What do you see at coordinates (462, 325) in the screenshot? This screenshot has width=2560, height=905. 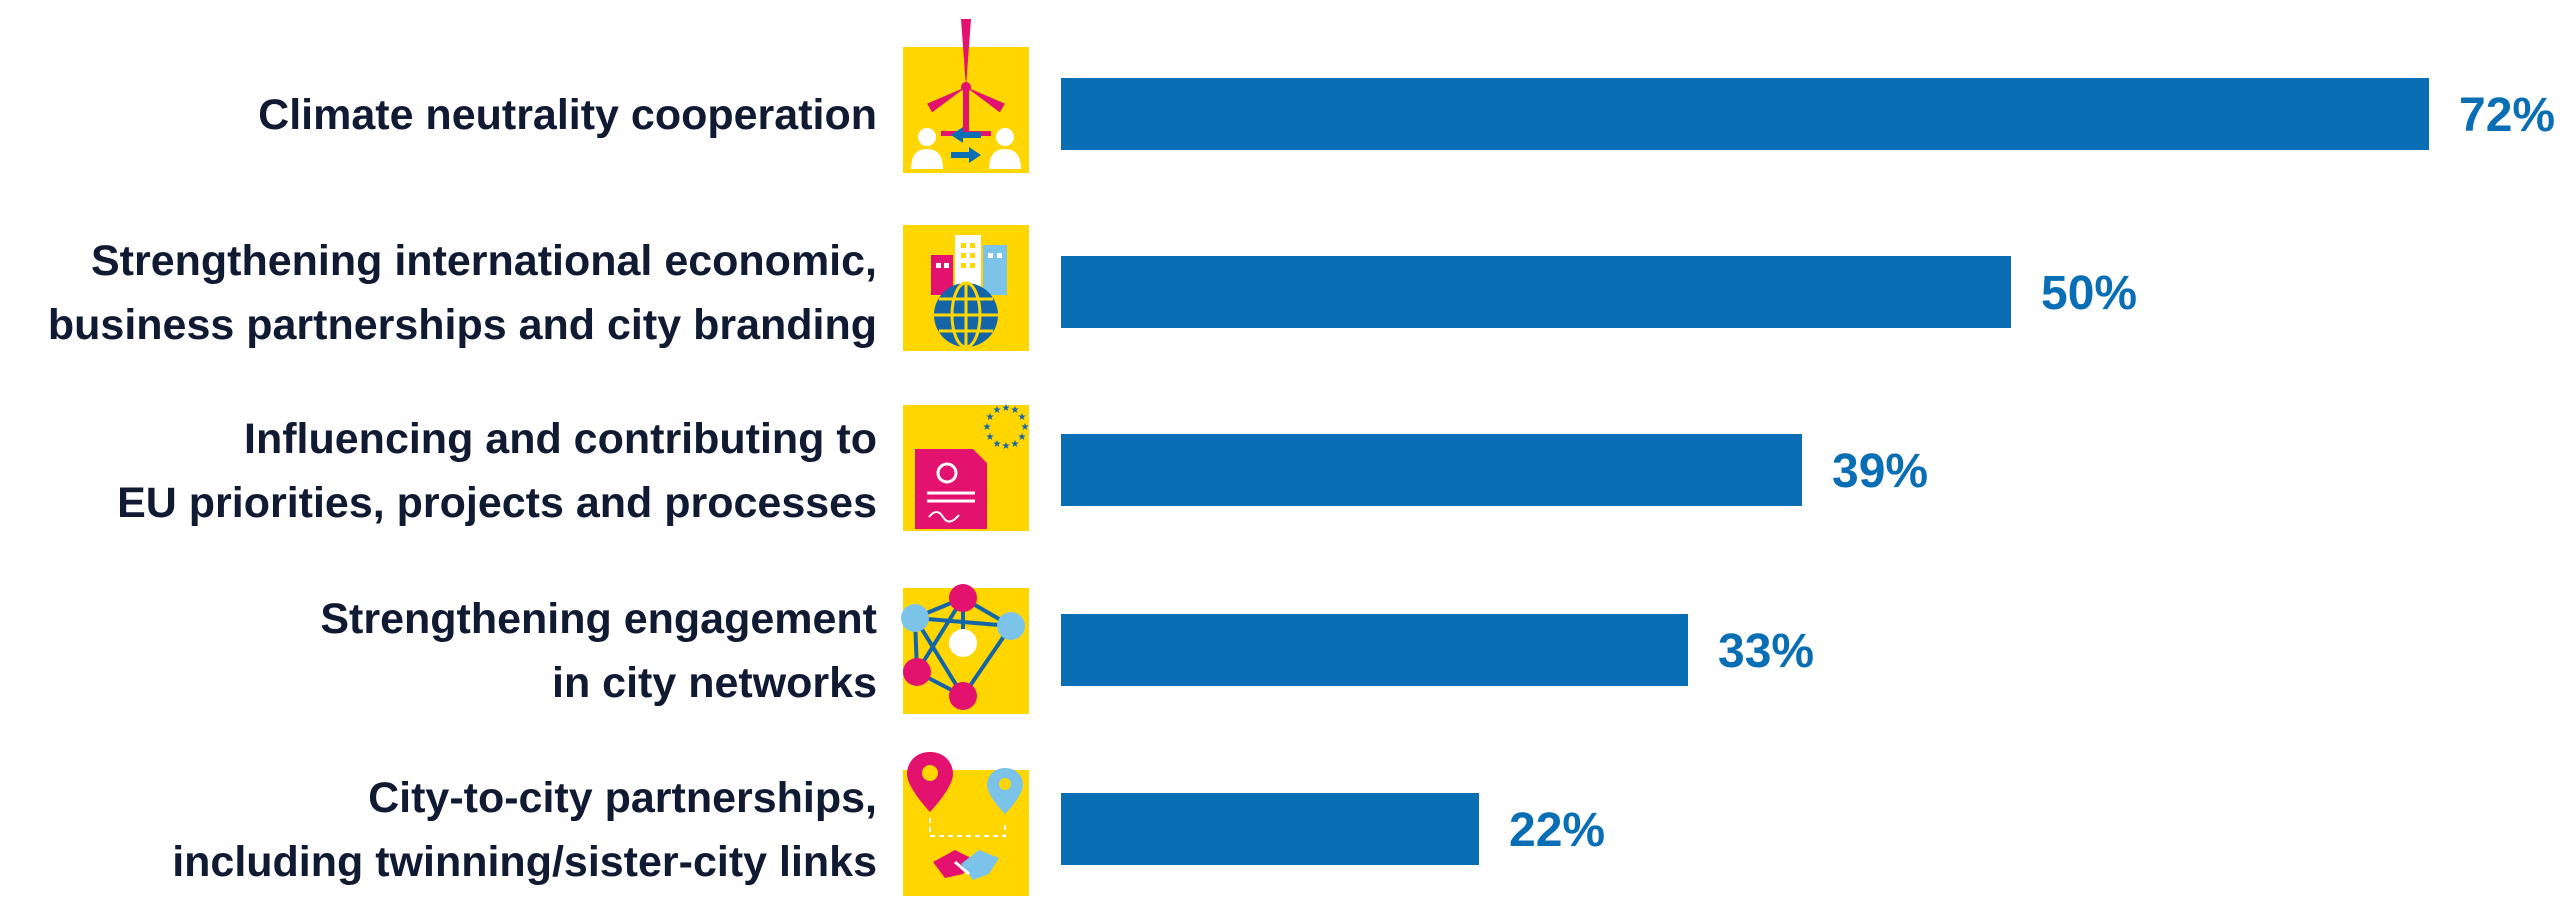 I see `category-label: business partnerships and city branding` at bounding box center [462, 325].